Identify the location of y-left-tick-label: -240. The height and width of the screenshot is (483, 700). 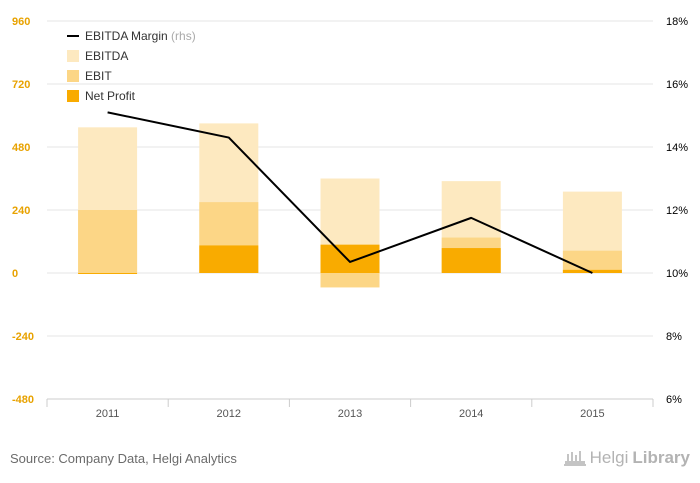
(23, 337).